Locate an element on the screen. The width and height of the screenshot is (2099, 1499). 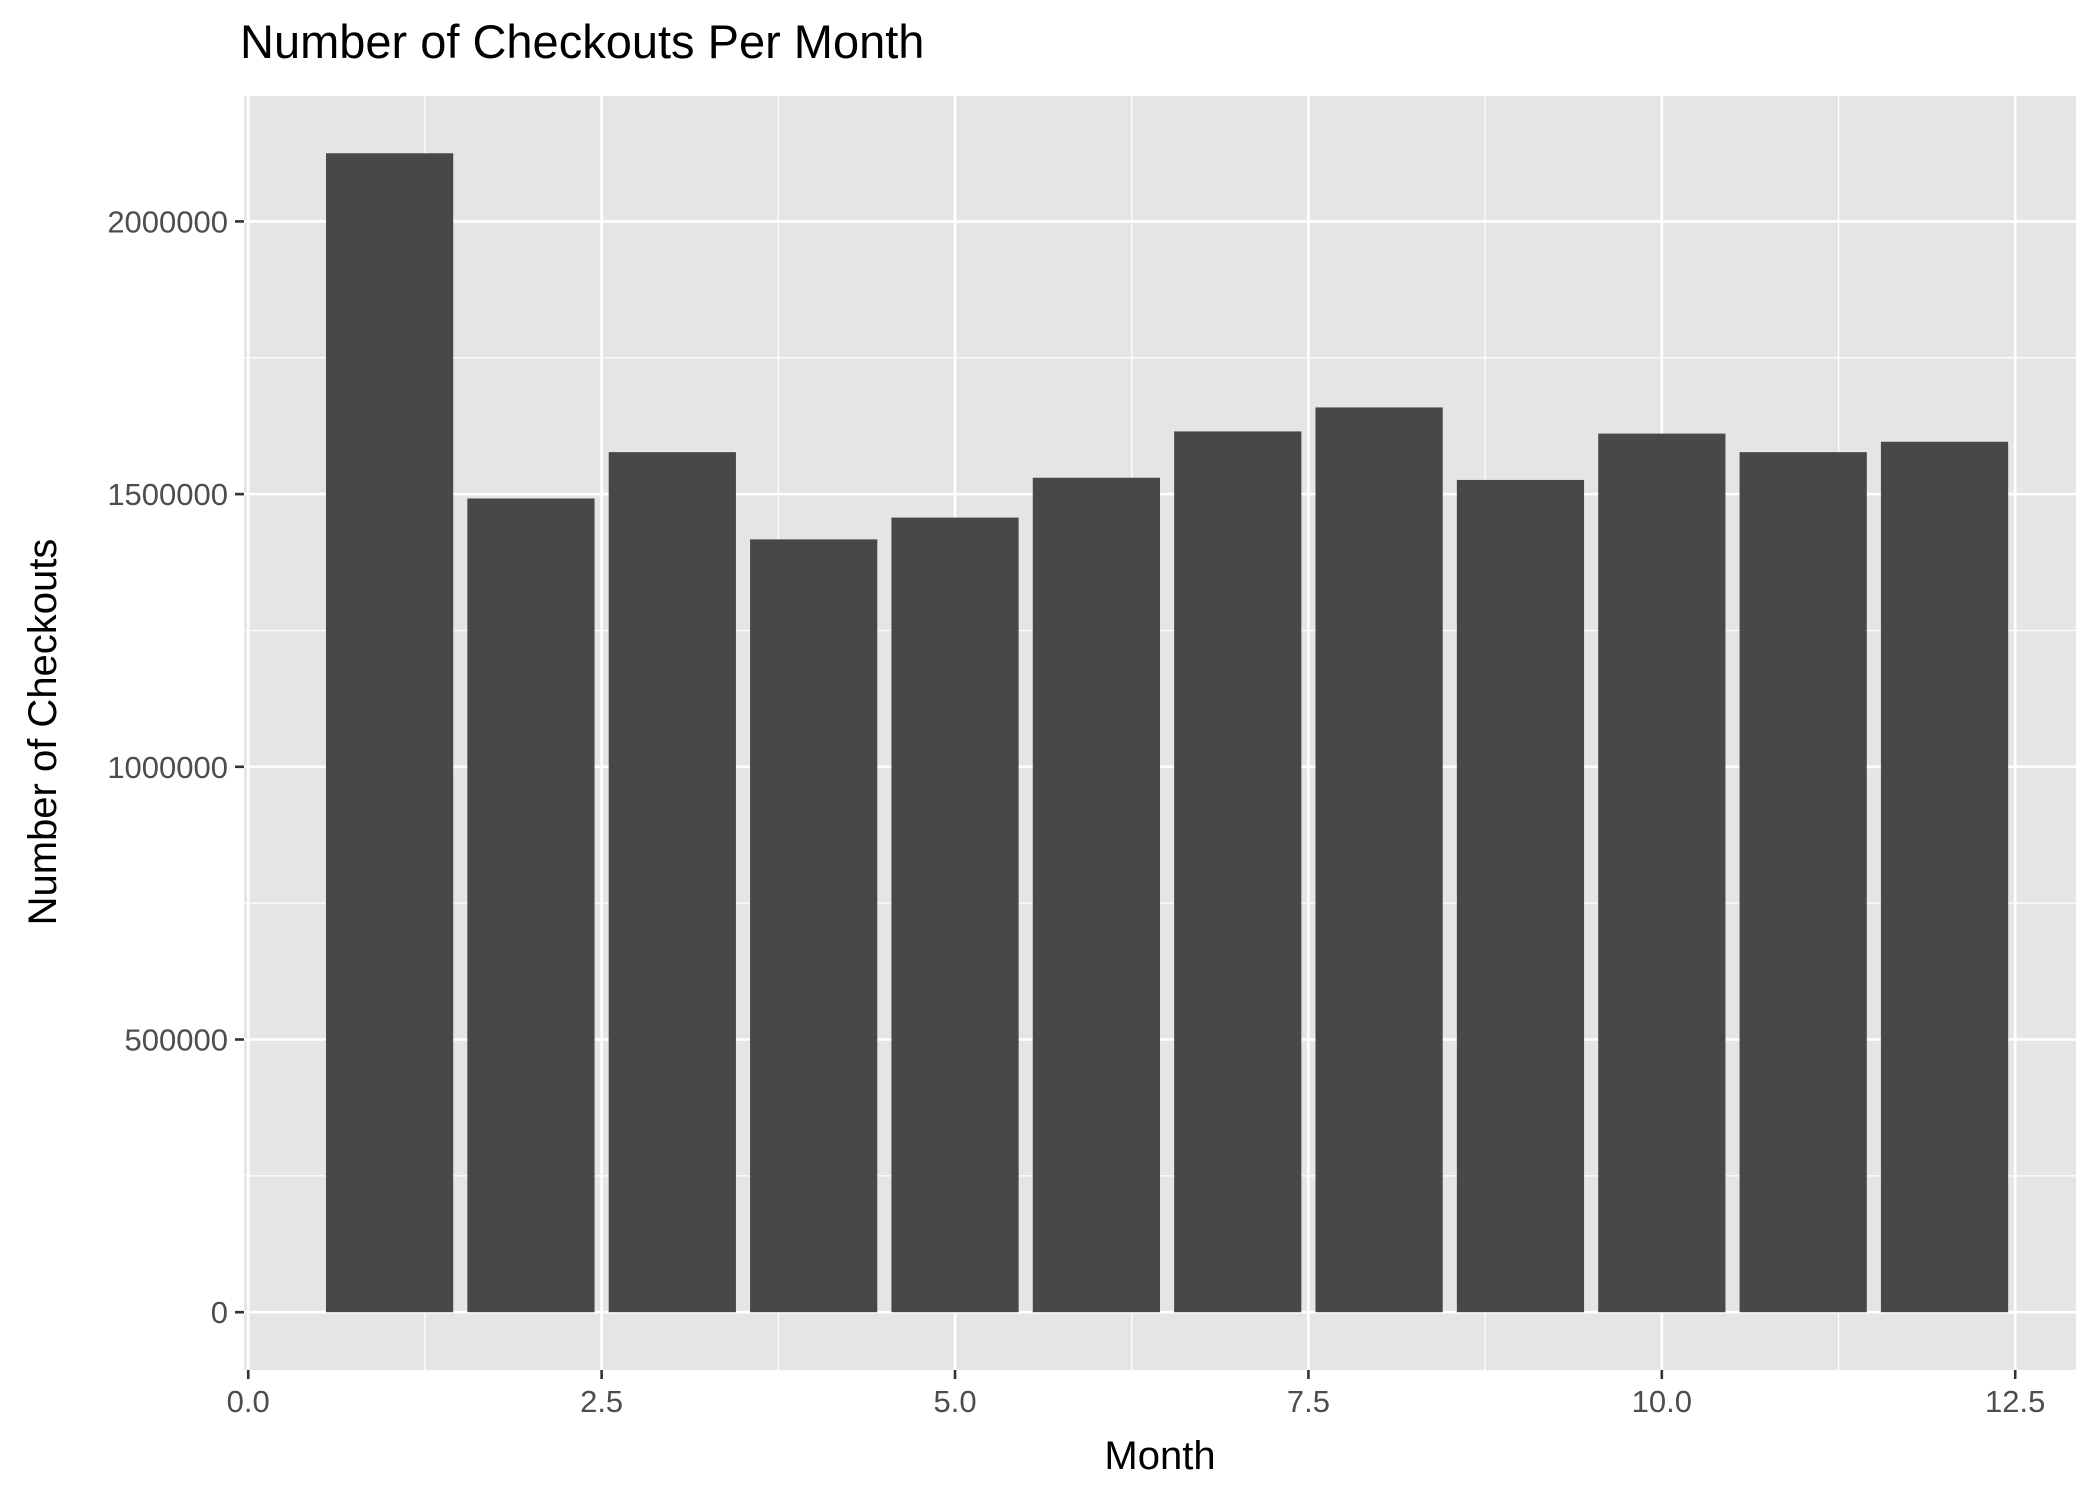
x-tick-label: 0.0 is located at coordinates (248, 1401).